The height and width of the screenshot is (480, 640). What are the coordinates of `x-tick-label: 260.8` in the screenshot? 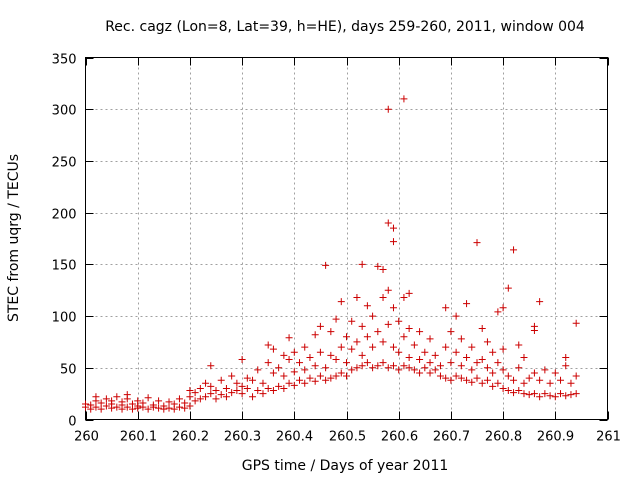 It's located at (503, 437).